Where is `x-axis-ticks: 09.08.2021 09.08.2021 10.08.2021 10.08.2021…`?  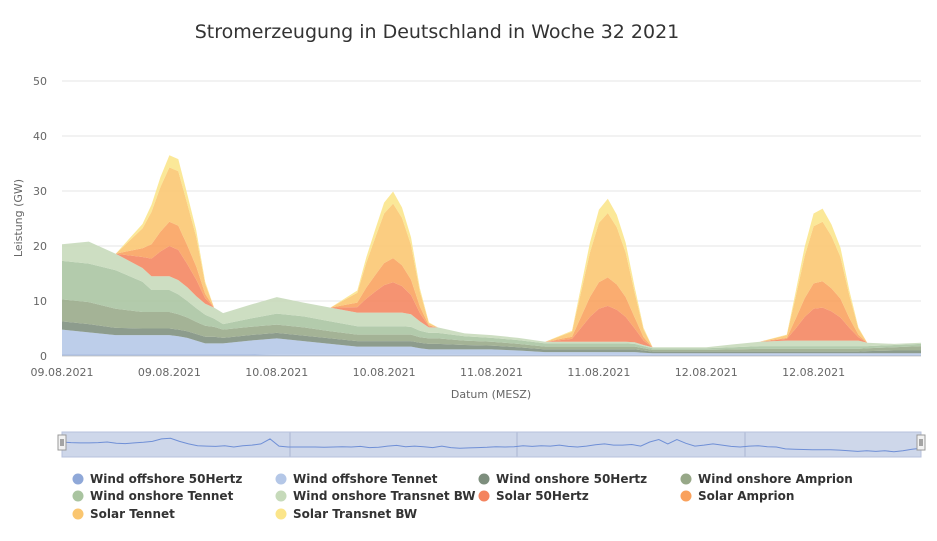
x-axis-ticks: 09.08.2021 09.08.2021 10.08.2021 10.08.2021… is located at coordinates (438, 372).